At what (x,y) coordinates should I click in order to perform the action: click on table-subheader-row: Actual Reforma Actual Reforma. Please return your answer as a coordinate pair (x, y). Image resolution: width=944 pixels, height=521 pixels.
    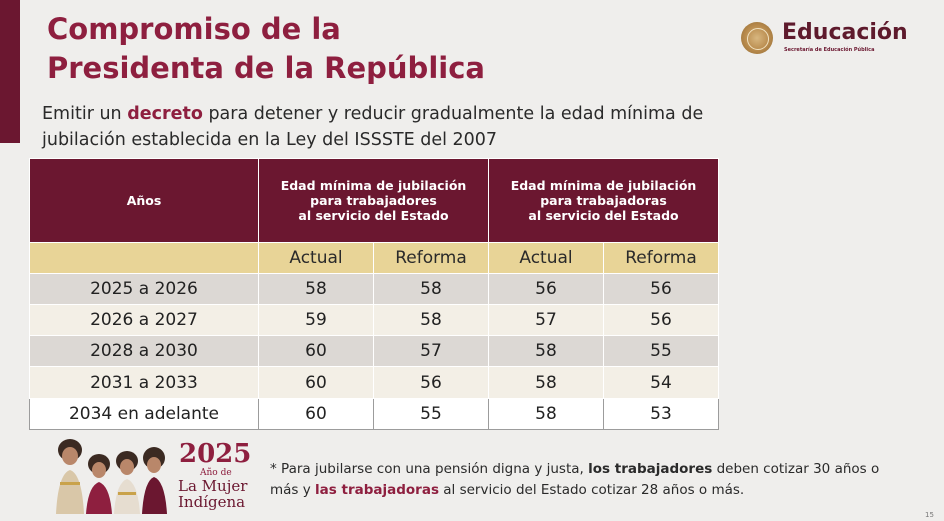
    Looking at the image, I should click on (374, 257).